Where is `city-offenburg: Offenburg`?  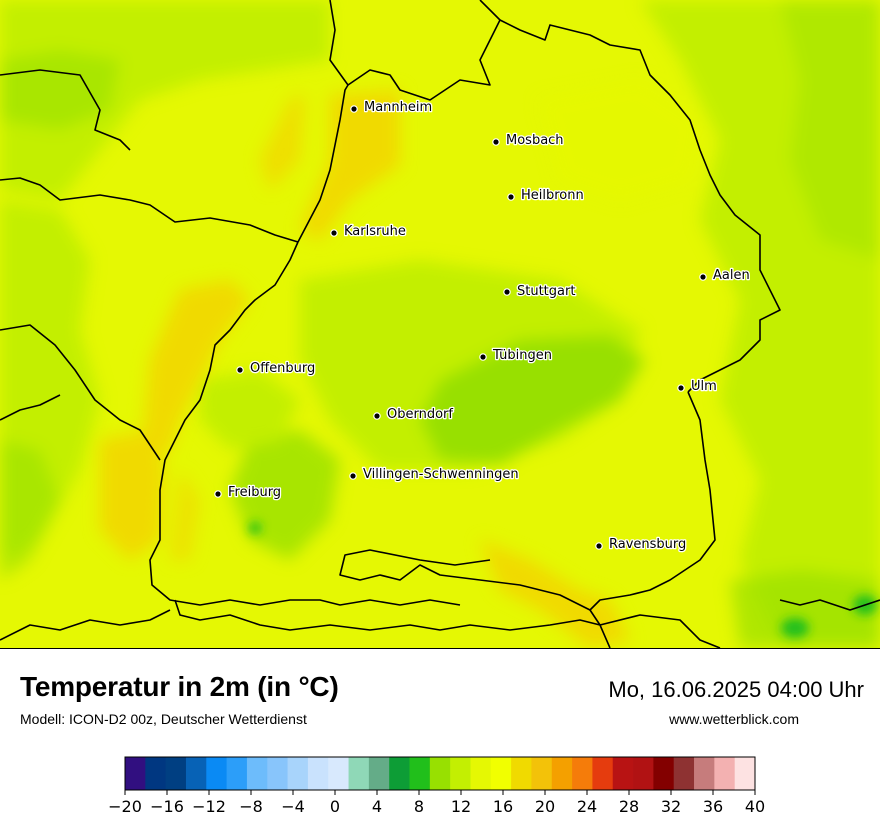
city-offenburg: Offenburg is located at coordinates (276, 368).